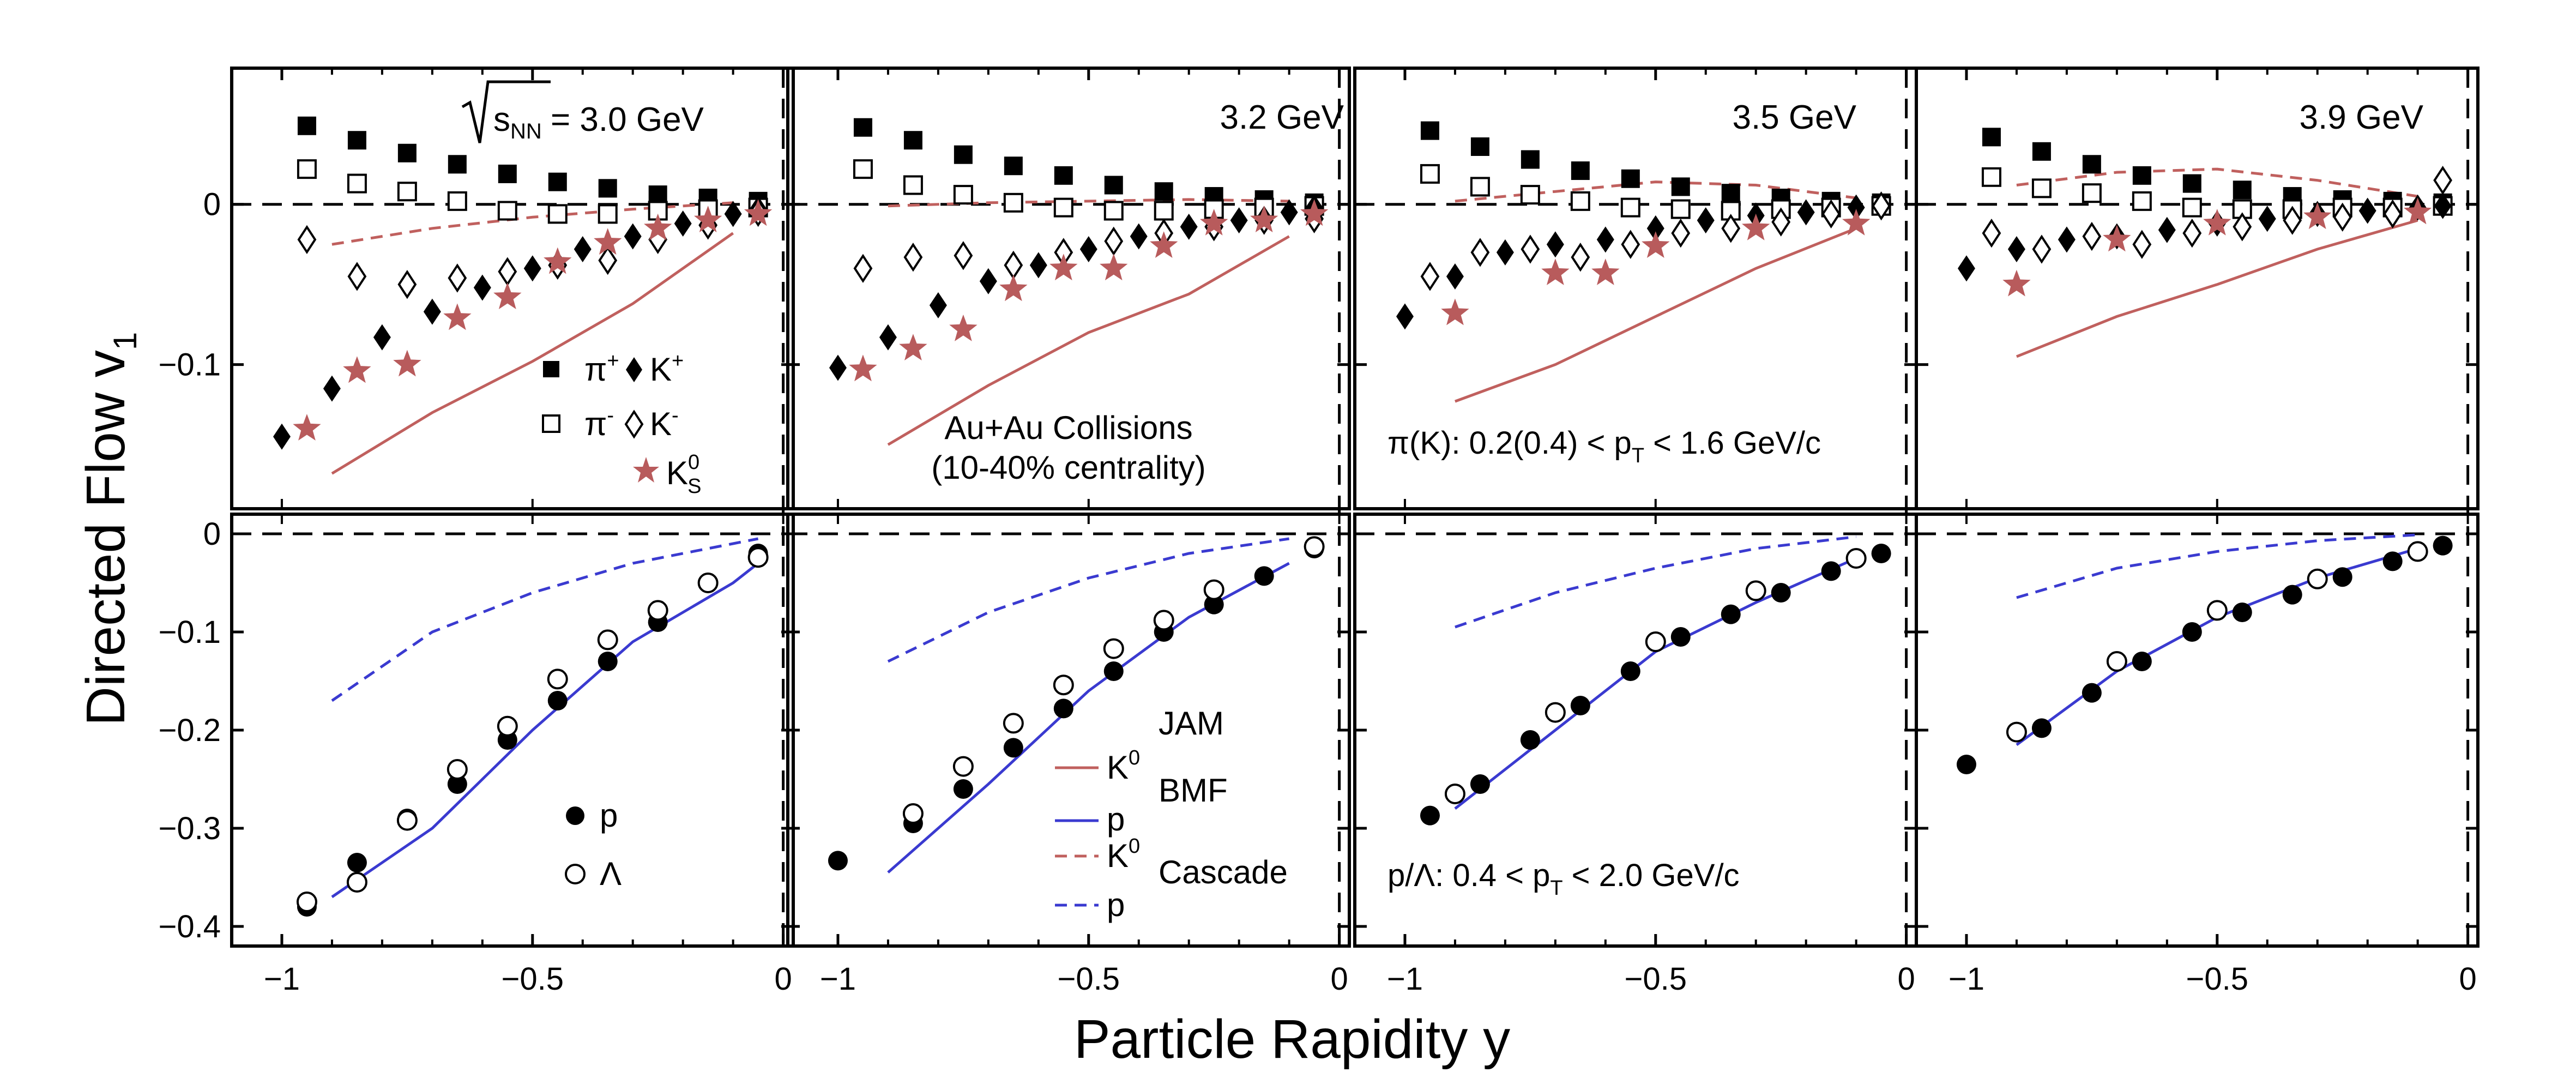  I want to click on legend-pi-minus: π-, so click(599, 423).